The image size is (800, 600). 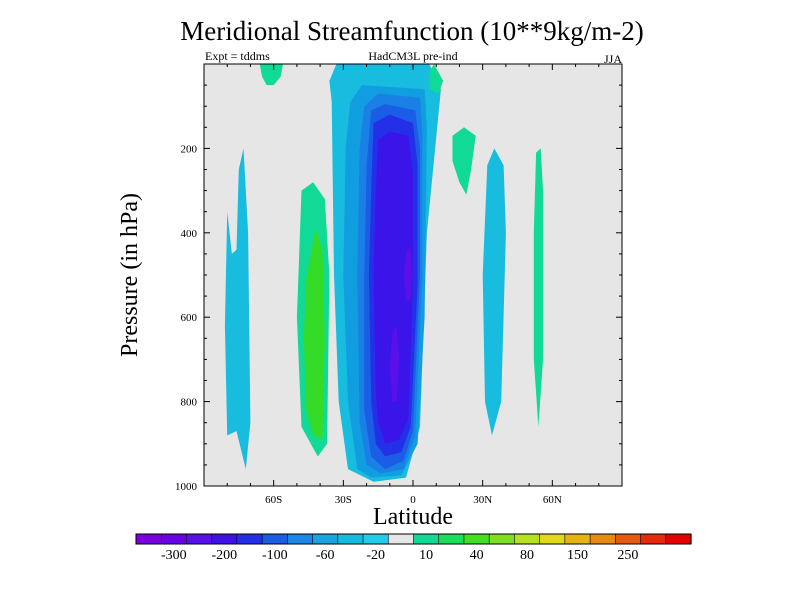 What do you see at coordinates (527, 555) in the screenshot?
I see `colorbar-label: 80` at bounding box center [527, 555].